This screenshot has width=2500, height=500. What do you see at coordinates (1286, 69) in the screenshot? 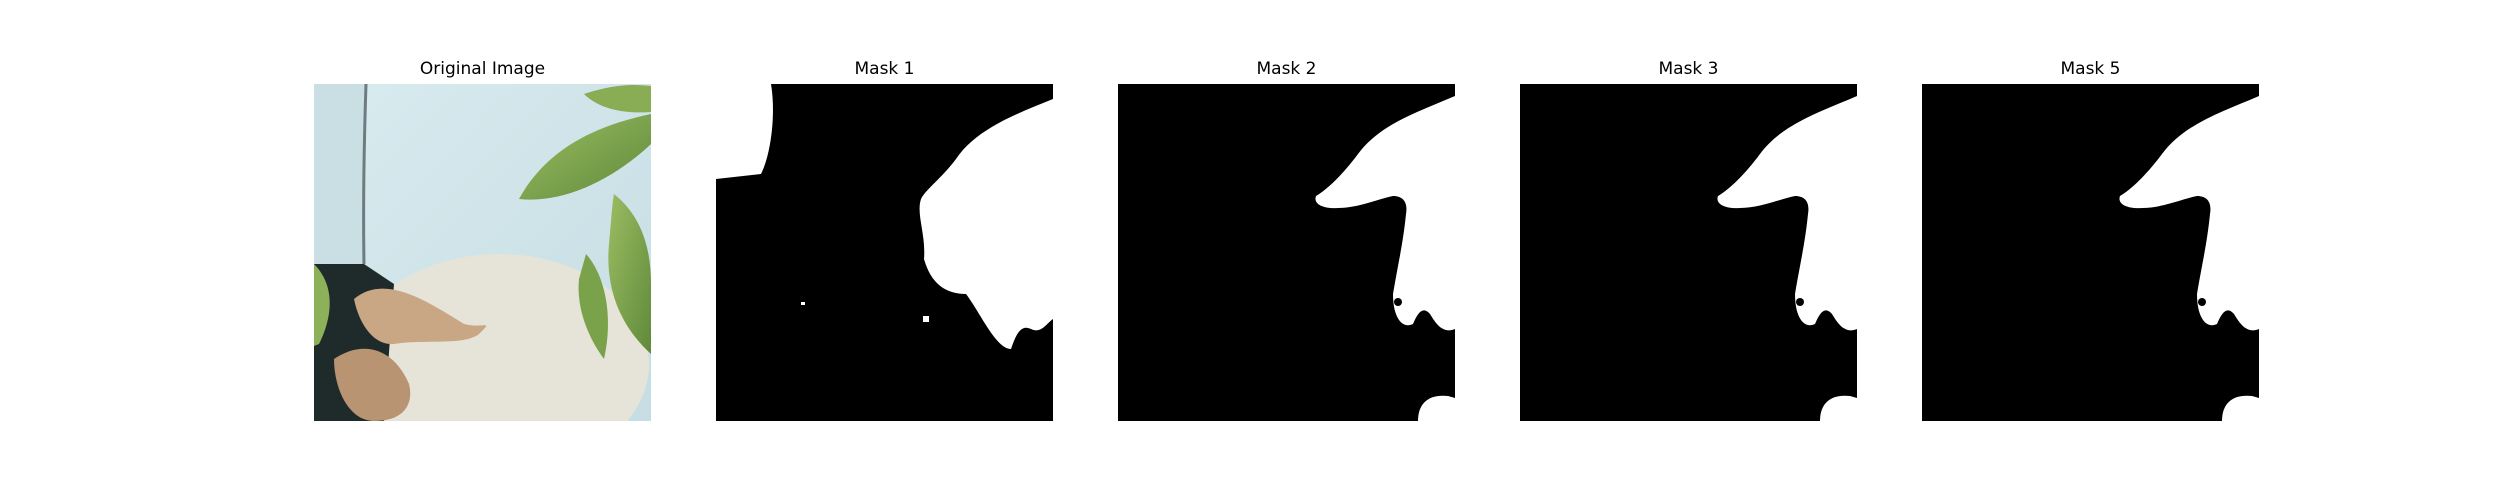
I see `panel-title: Mask 2` at bounding box center [1286, 69].